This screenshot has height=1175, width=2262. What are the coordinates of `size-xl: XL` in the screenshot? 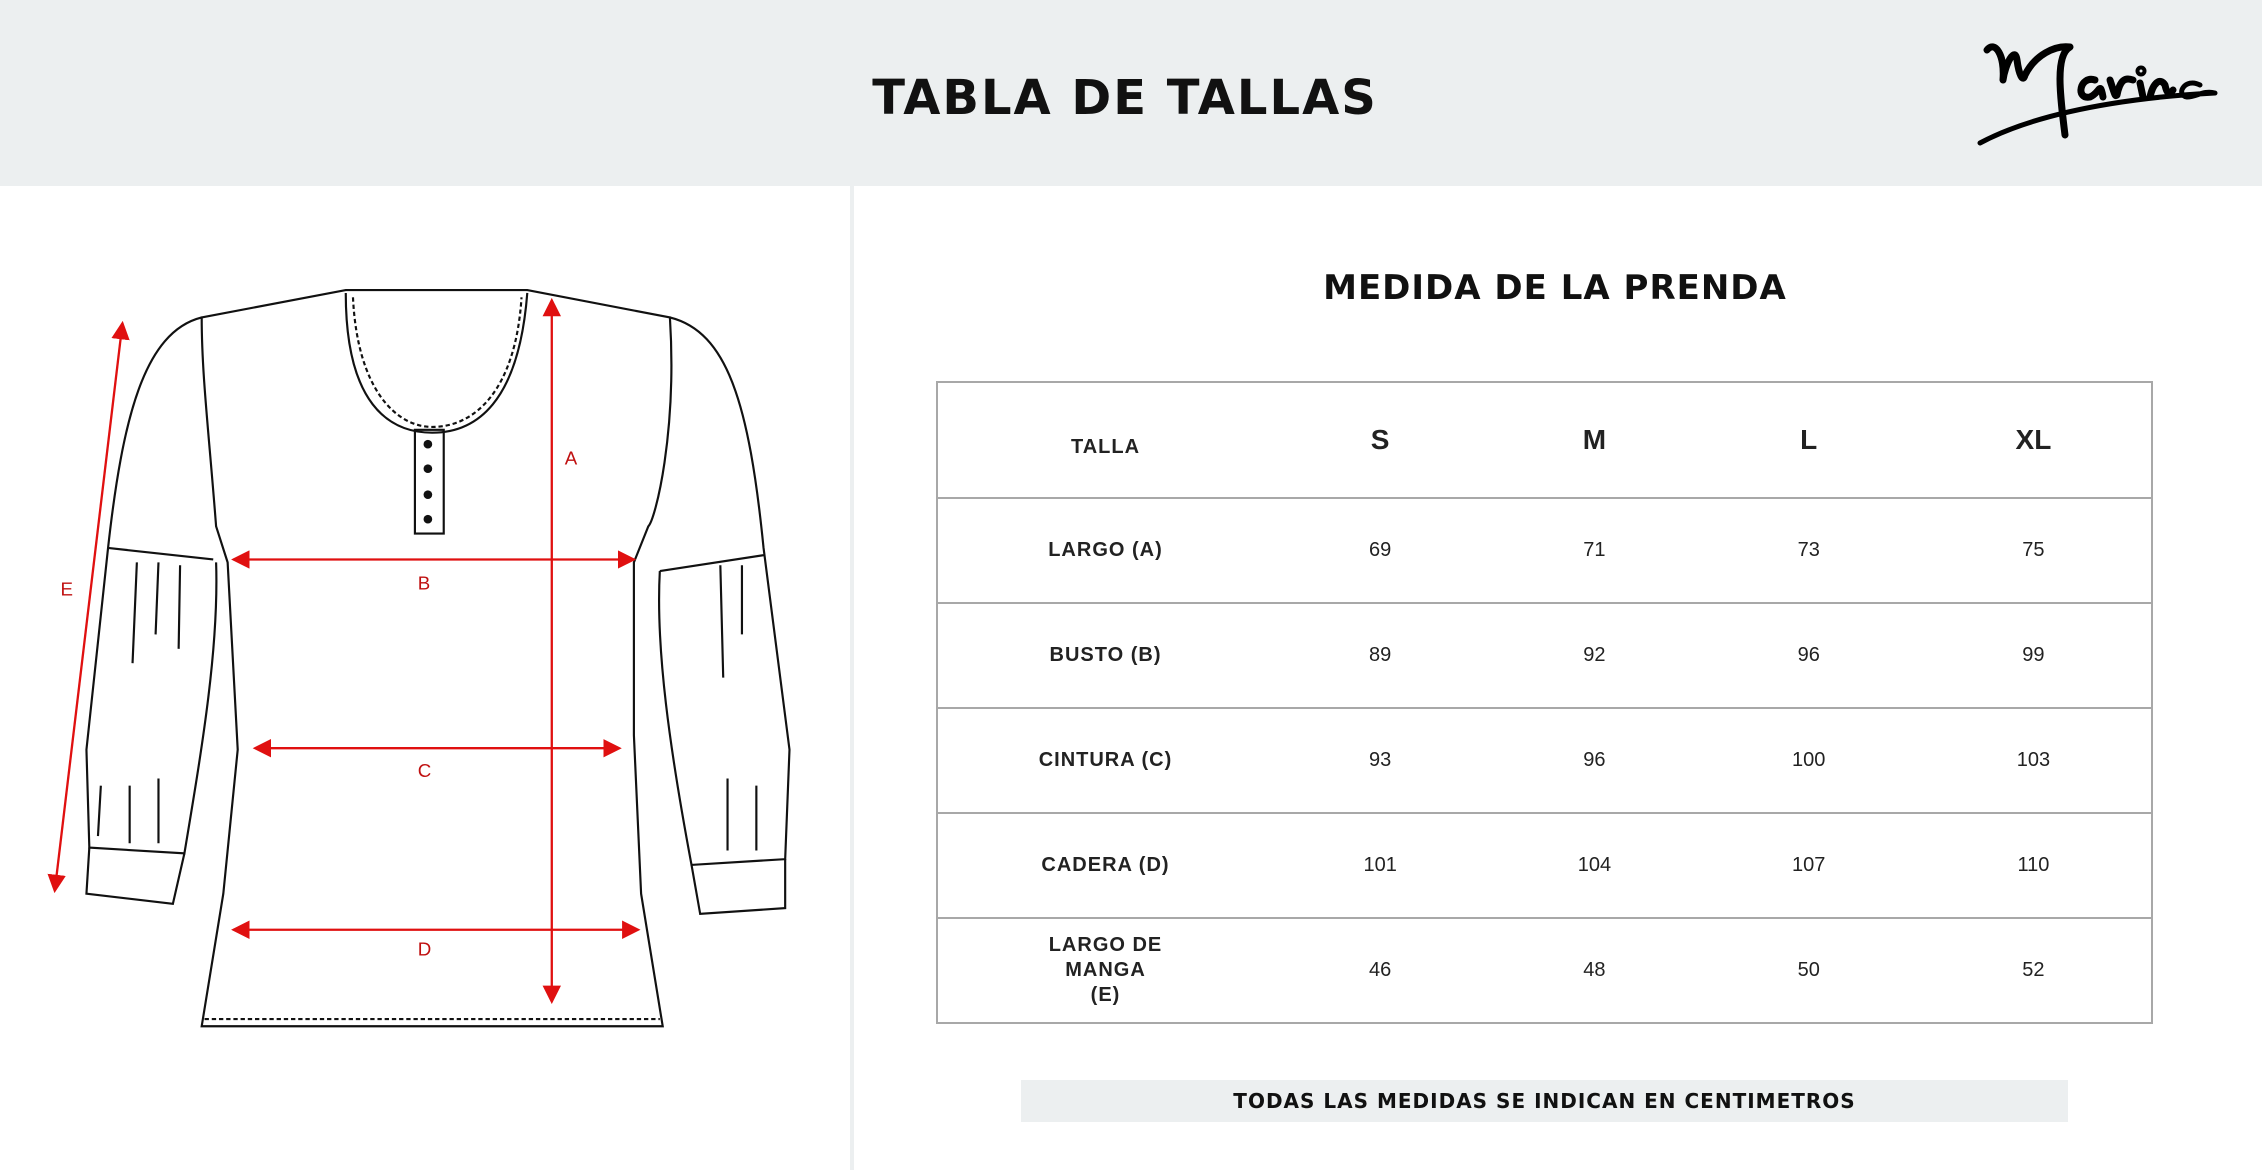 It's located at (2033, 439).